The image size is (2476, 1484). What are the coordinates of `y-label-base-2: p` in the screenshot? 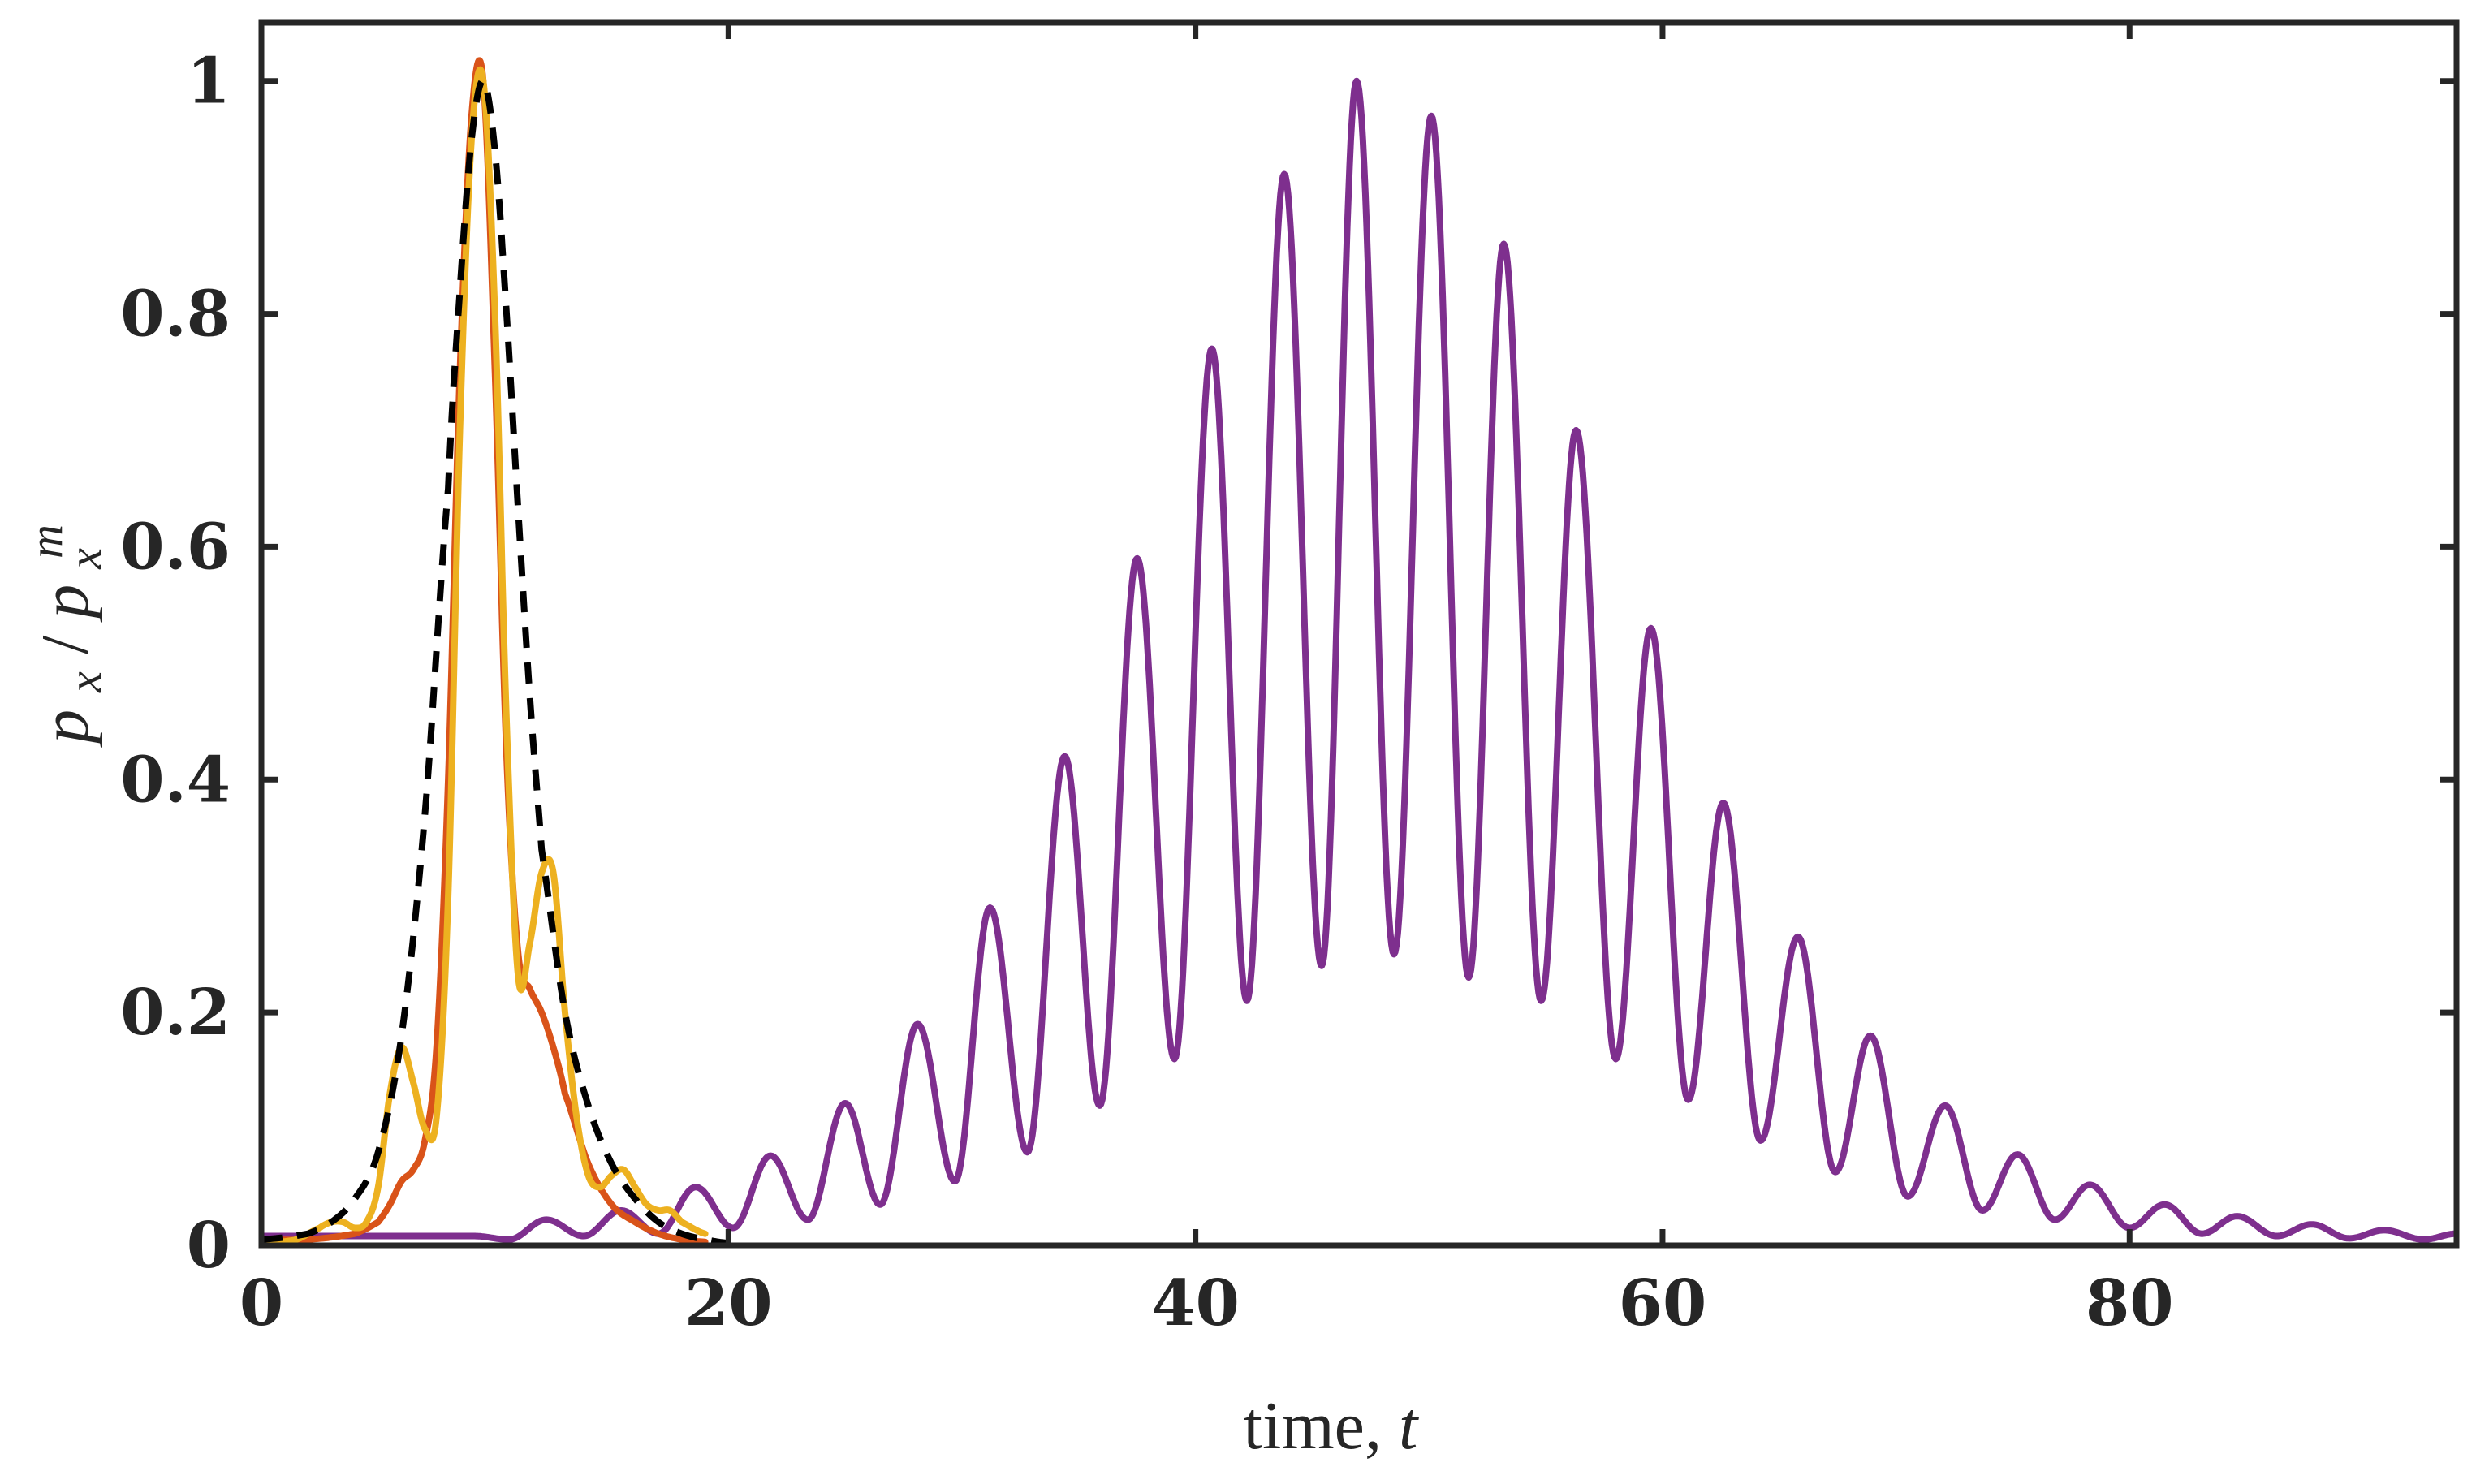 It's located at (66, 604).